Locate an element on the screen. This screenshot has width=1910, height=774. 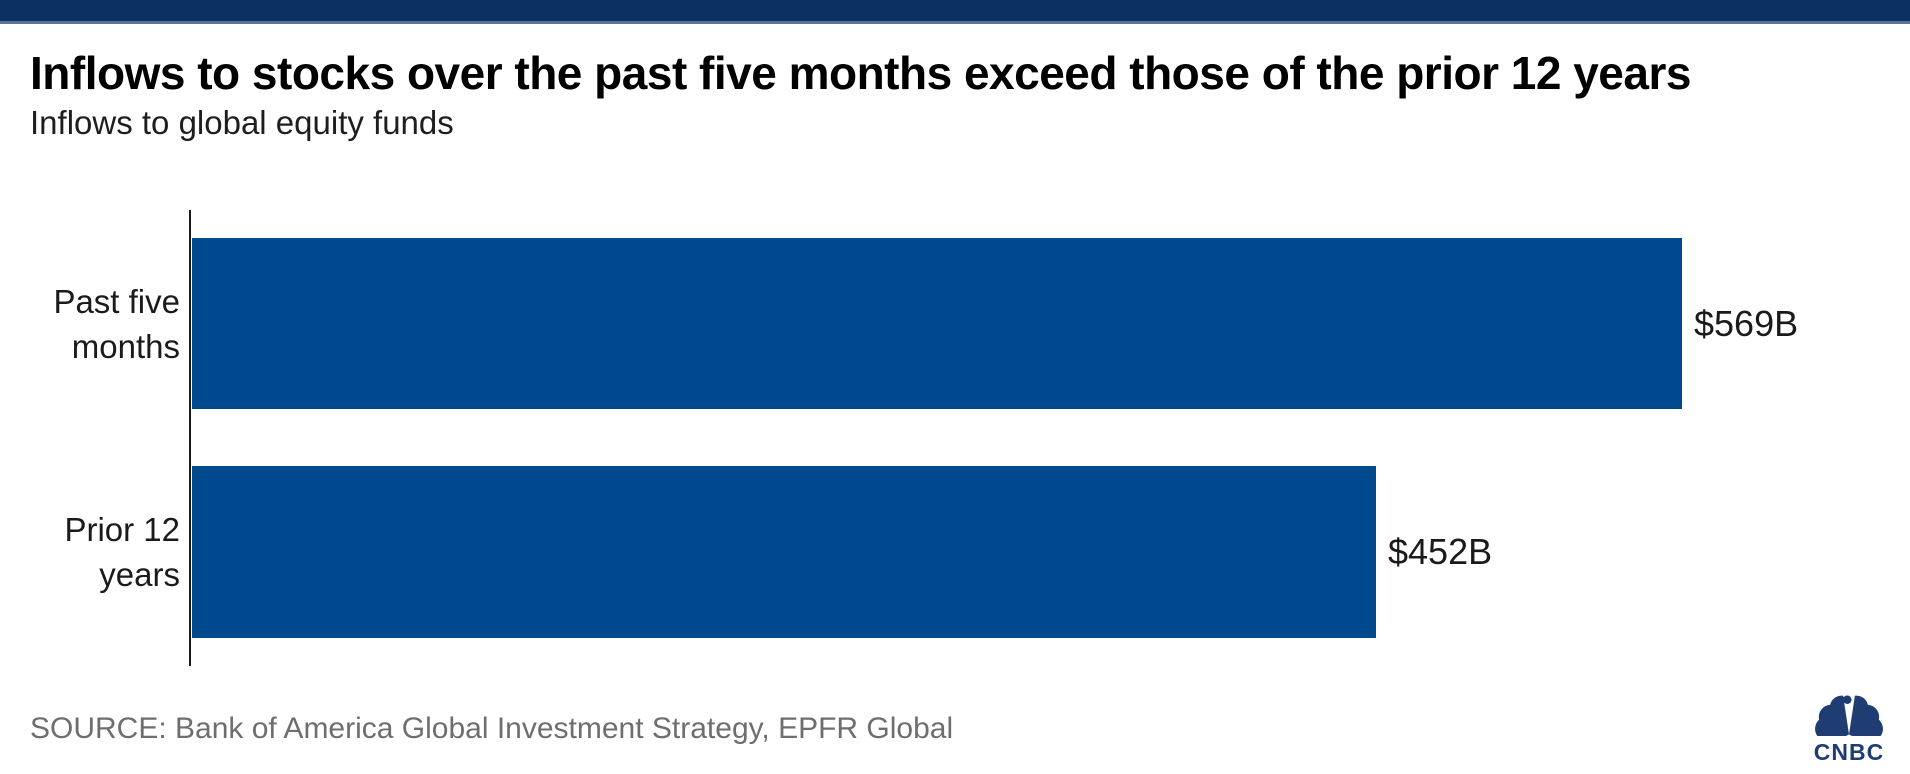
cnbc-logo: CNBC is located at coordinates (1849, 724).